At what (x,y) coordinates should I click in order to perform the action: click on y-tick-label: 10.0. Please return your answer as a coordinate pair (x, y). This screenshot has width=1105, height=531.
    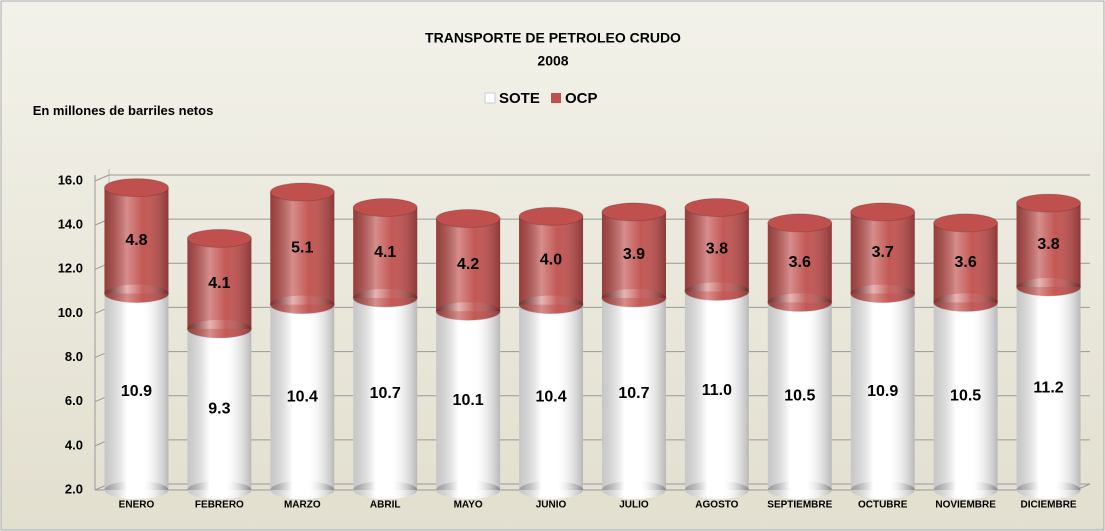
    Looking at the image, I should click on (70, 312).